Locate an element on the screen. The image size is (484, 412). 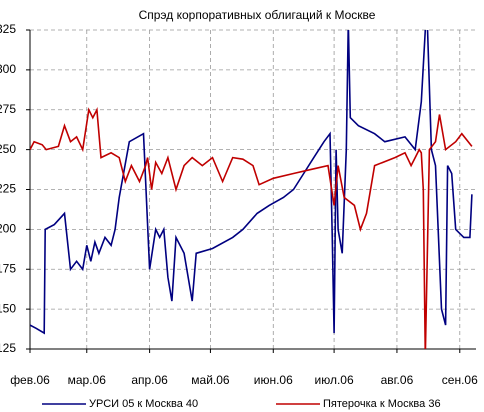
y-tick-label: 175 is located at coordinates (8, 268).